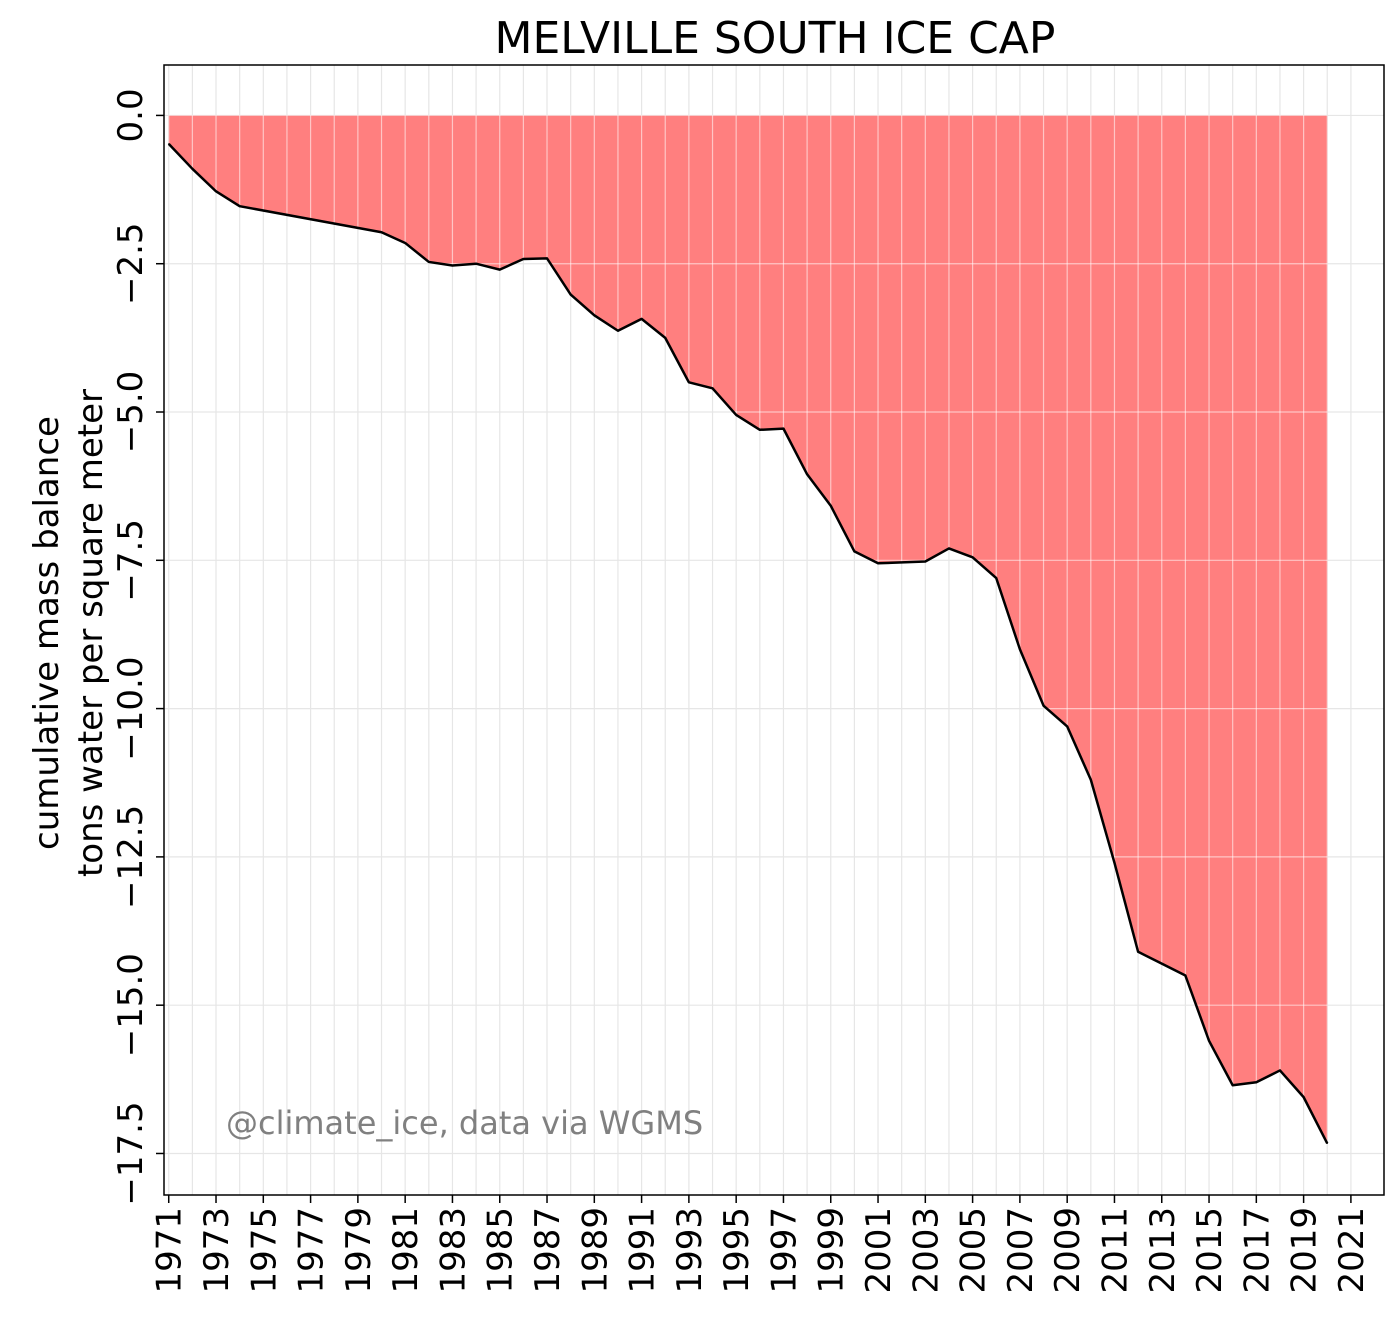  What do you see at coordinates (131, 263) in the screenshot?
I see `y-tick-label: −2.5` at bounding box center [131, 263].